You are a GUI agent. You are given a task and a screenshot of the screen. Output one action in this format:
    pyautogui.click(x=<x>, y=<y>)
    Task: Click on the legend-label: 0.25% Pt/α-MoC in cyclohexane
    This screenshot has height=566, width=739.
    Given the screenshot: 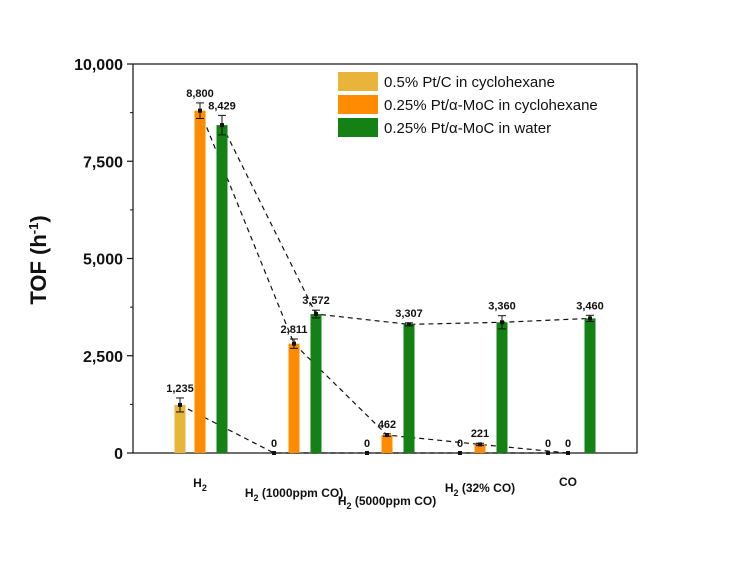 What is the action you would take?
    pyautogui.click(x=491, y=105)
    